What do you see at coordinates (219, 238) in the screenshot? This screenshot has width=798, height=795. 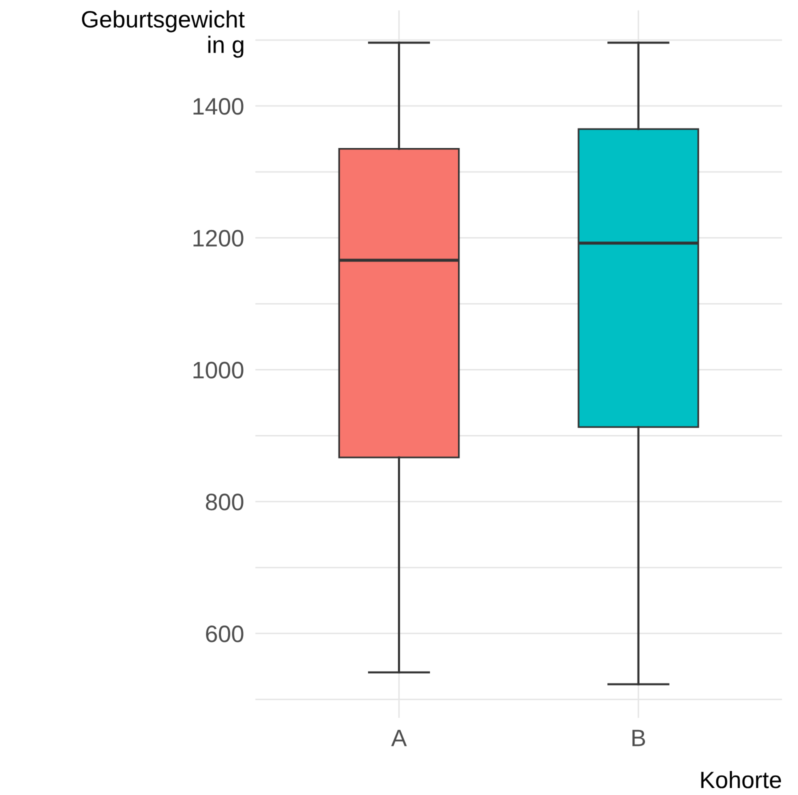 I see `y-tick-label: 1200` at bounding box center [219, 238].